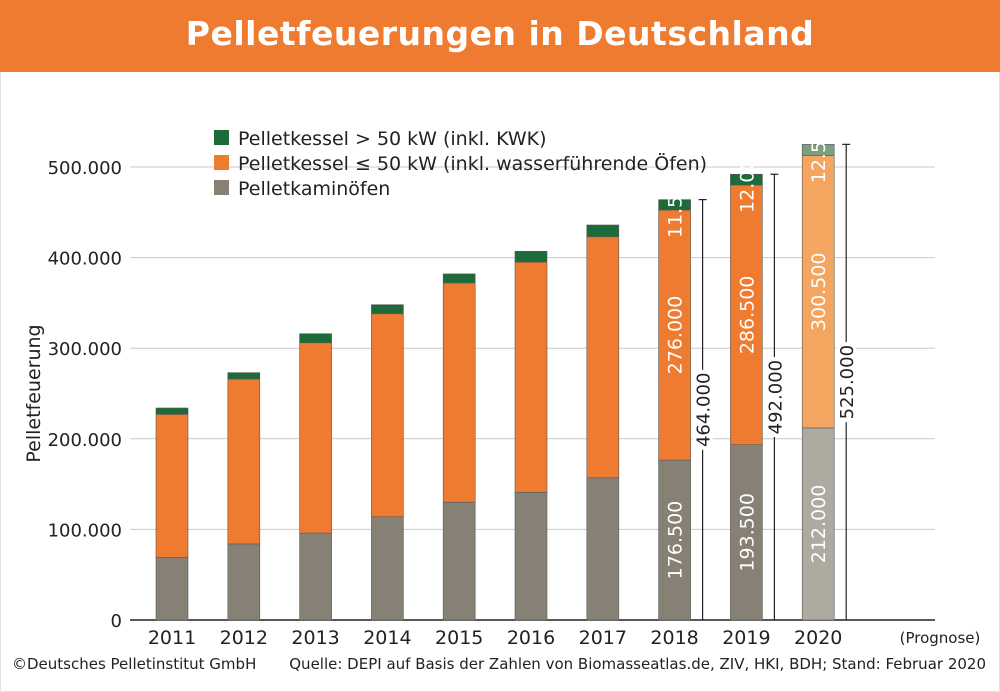 This screenshot has height=692, width=1000. I want to click on segment-value-label: 12.000, so click(747, 179).